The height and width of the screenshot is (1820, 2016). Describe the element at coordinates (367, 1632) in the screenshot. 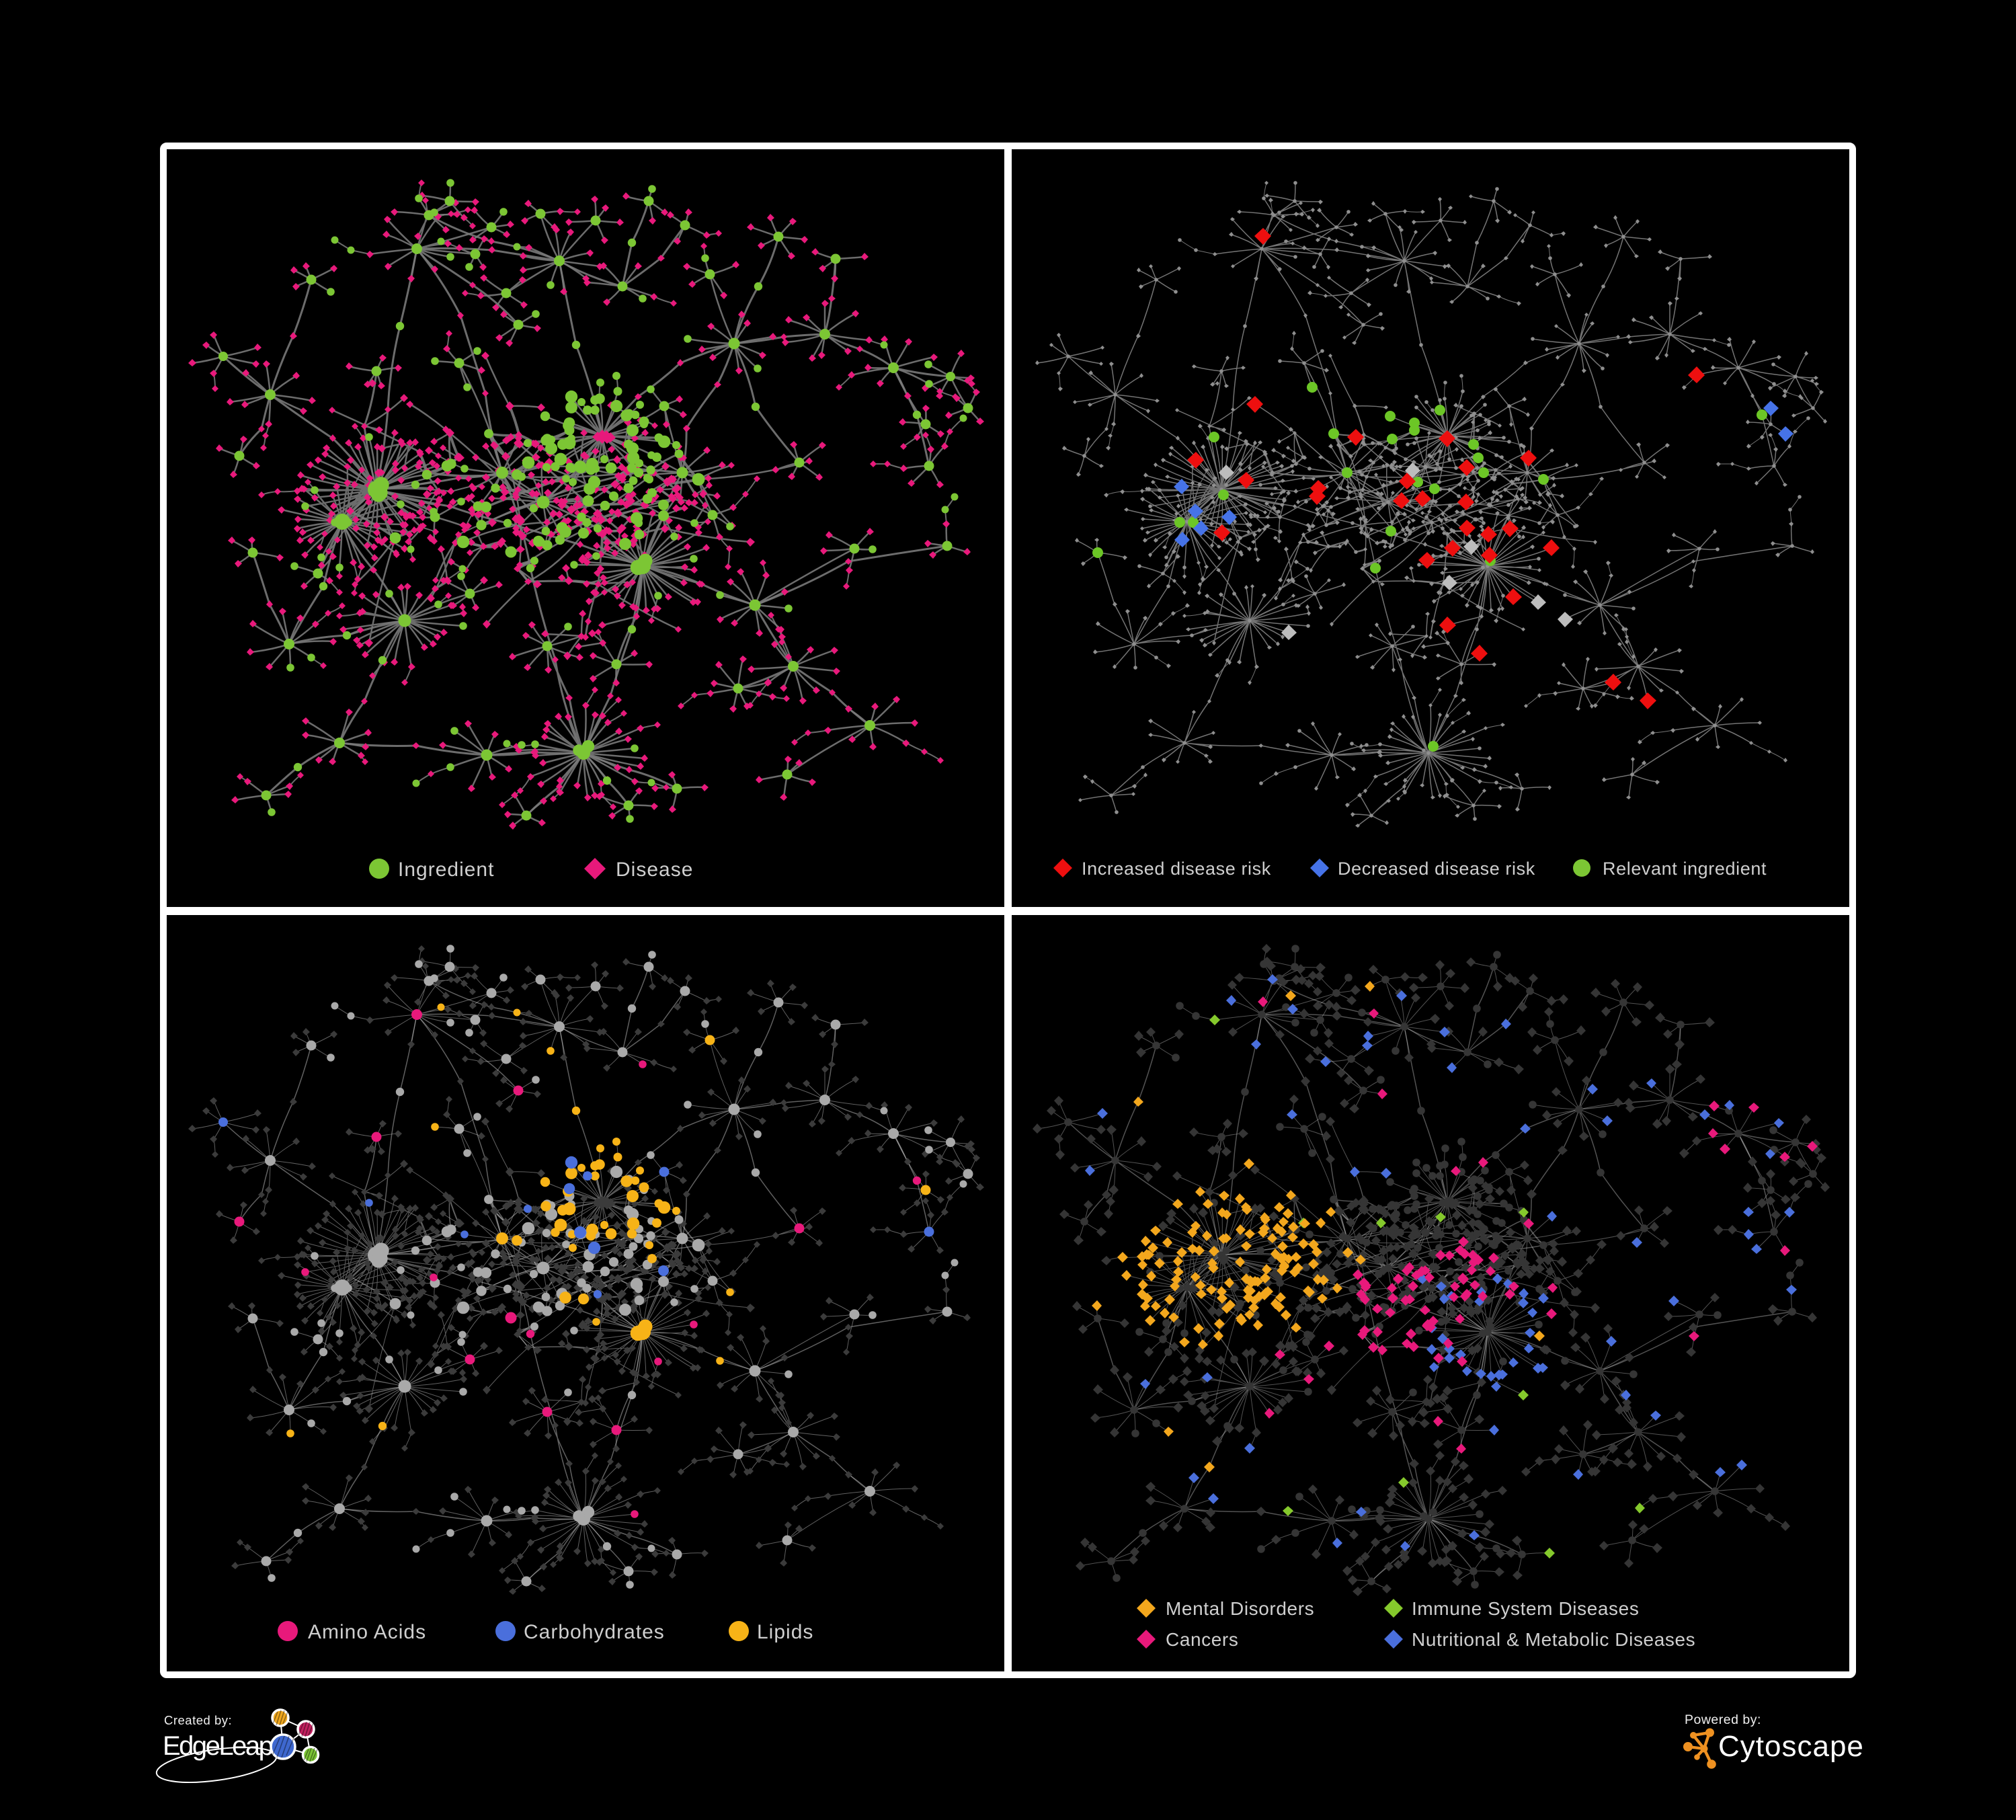

I see `svg-text: Amino Acids` at that location.